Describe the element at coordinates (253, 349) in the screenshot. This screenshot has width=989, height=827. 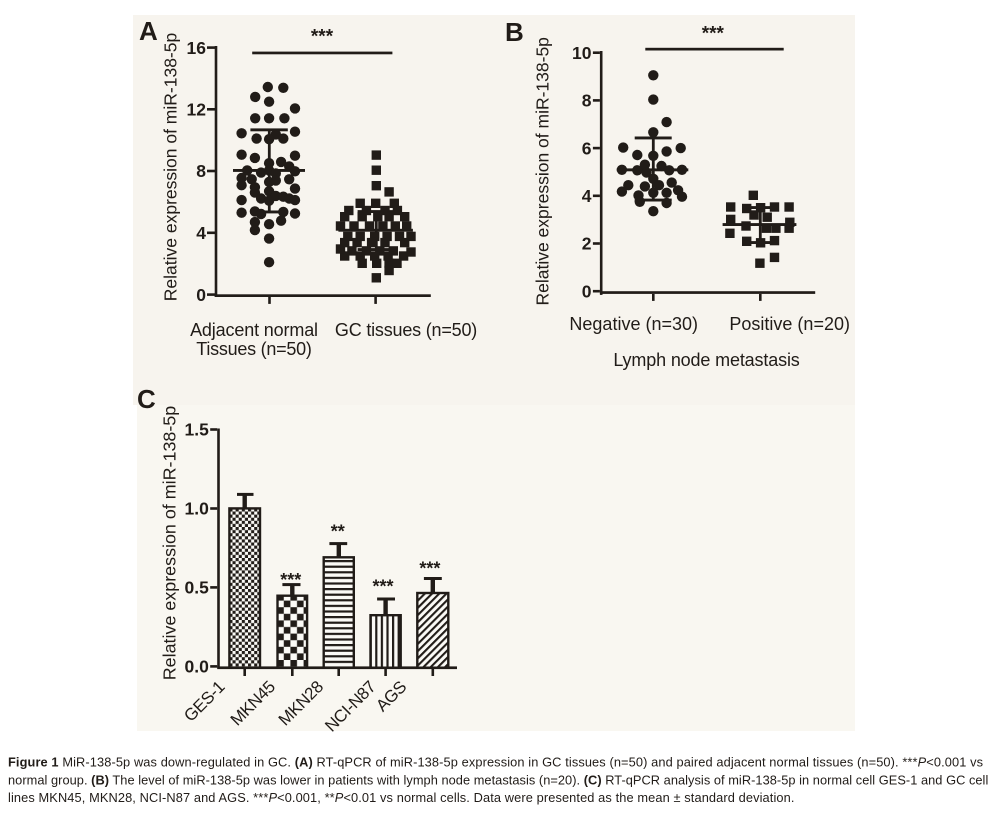
I see `svg-text: Tissues (n=50)` at that location.